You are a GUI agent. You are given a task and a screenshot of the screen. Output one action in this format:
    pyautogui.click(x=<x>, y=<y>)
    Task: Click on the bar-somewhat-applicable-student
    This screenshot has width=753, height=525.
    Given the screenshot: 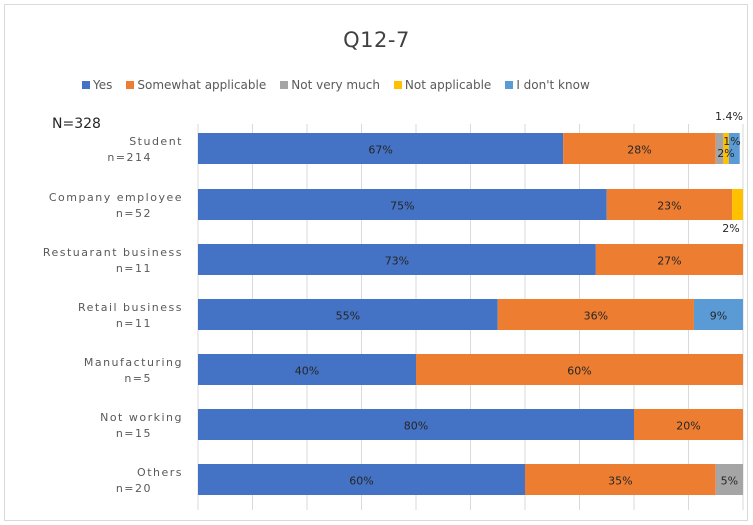 What is the action you would take?
    pyautogui.click(x=639, y=148)
    